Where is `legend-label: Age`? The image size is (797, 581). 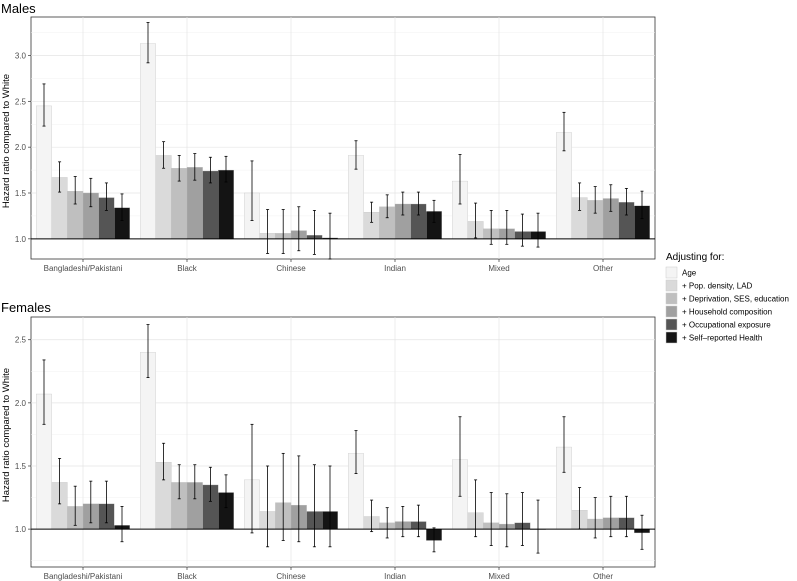 legend-label: Age is located at coordinates (689, 273).